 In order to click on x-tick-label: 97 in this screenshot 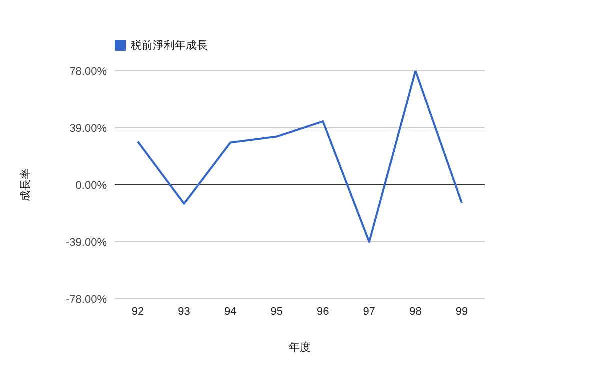, I will do `click(369, 312)`.